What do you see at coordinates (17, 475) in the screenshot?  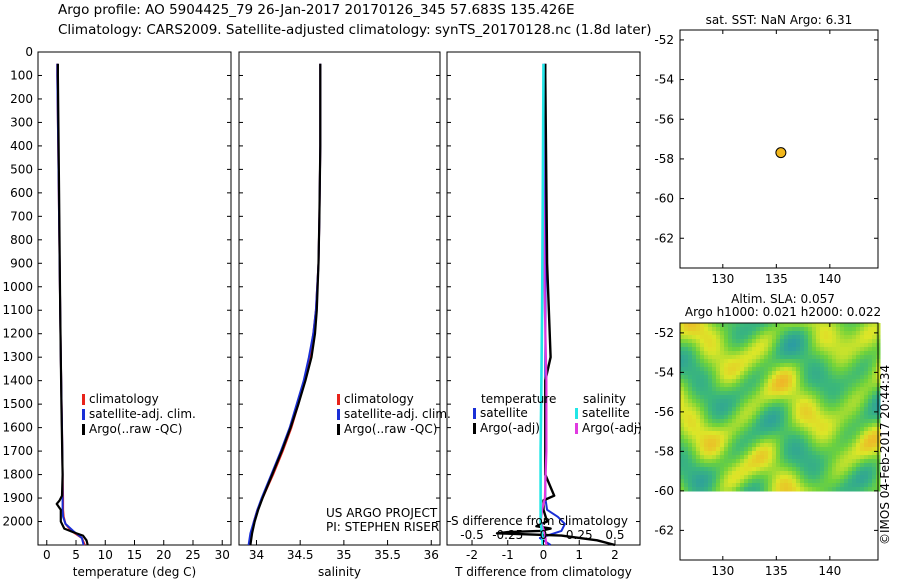 I see `depth-tick-label: 1800` at bounding box center [17, 475].